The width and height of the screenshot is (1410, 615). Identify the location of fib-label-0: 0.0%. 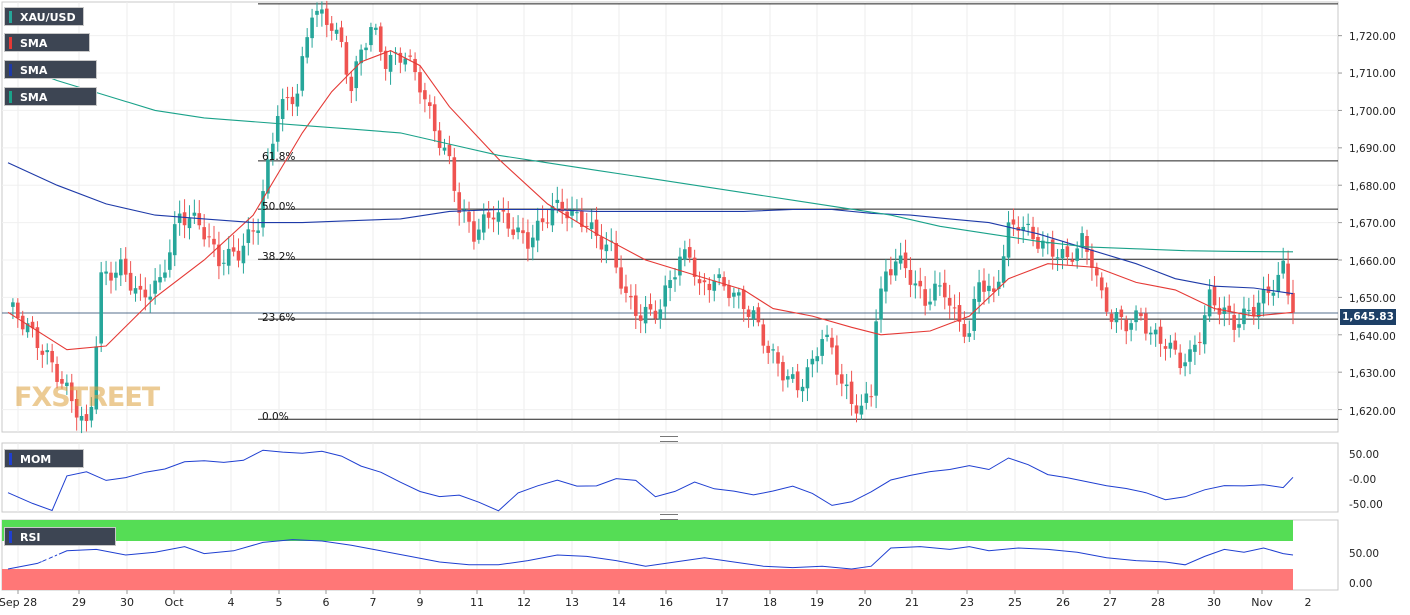
(275, 417).